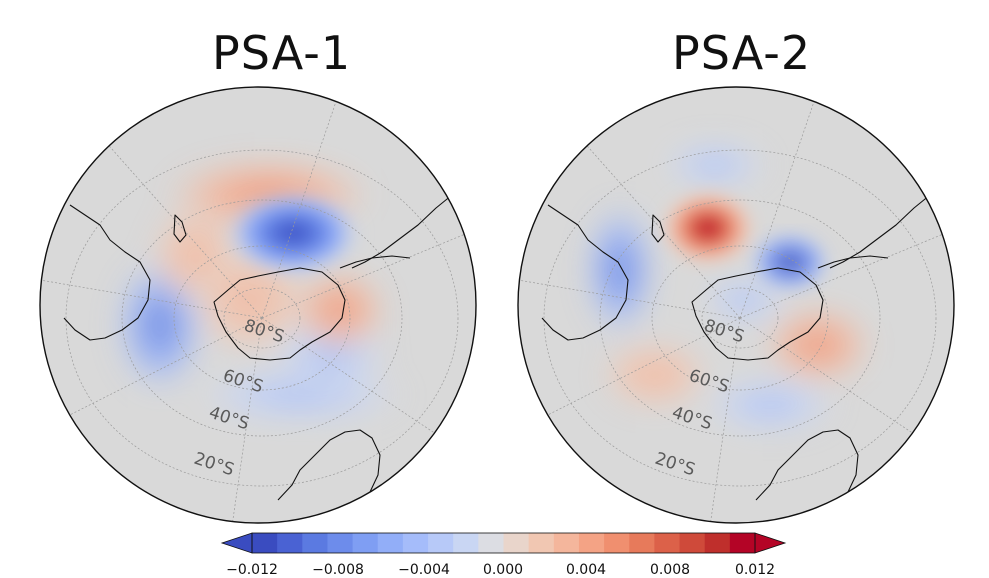  What do you see at coordinates (279, 314) in the screenshot?
I see `coast-antarctica-psa1` at bounding box center [279, 314].